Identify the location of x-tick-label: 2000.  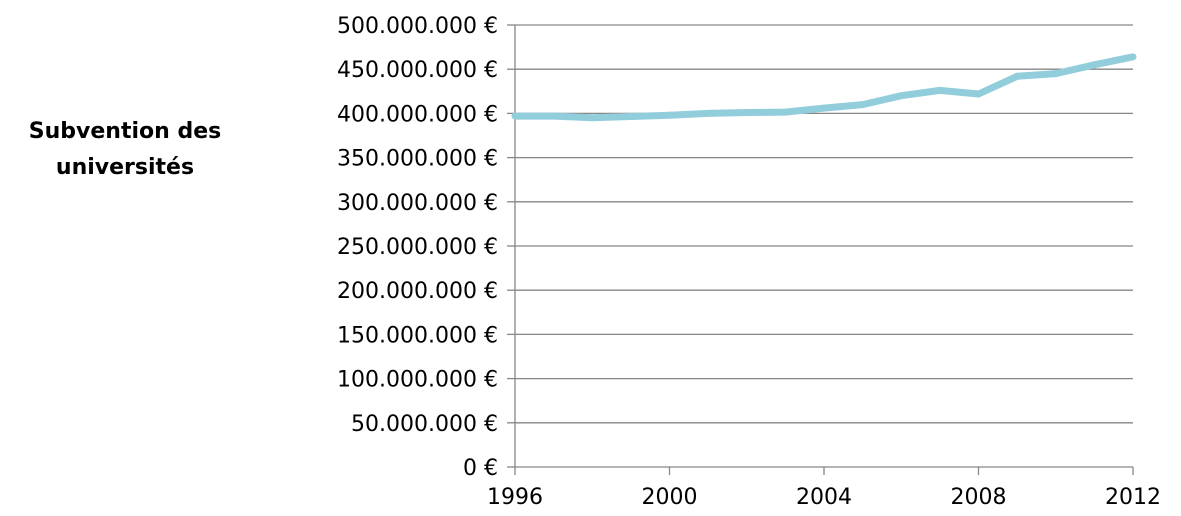
(670, 497).